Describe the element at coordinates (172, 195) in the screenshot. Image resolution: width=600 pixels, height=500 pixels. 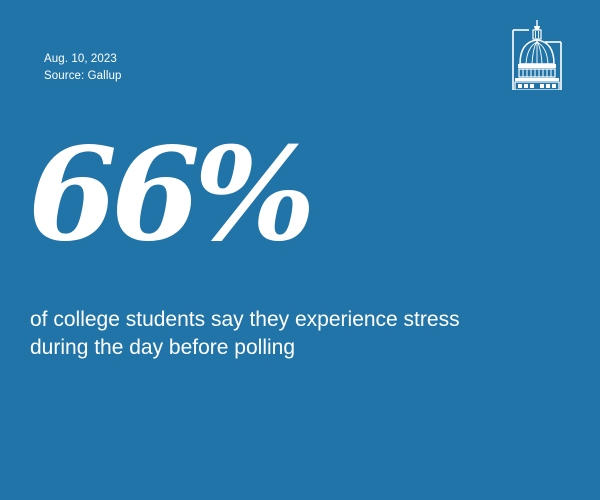
I see `headline-statistic: 66%` at that location.